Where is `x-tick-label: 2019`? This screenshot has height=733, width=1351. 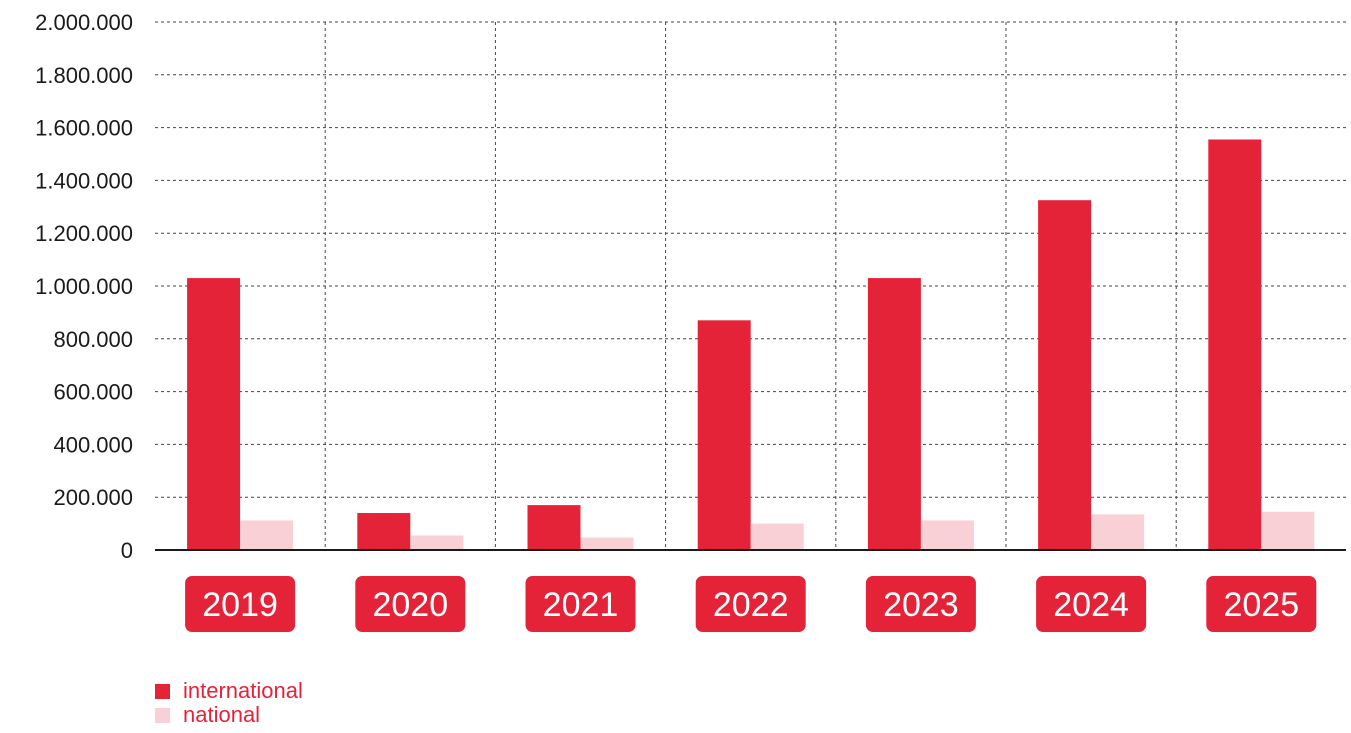 x-tick-label: 2019 is located at coordinates (240, 605).